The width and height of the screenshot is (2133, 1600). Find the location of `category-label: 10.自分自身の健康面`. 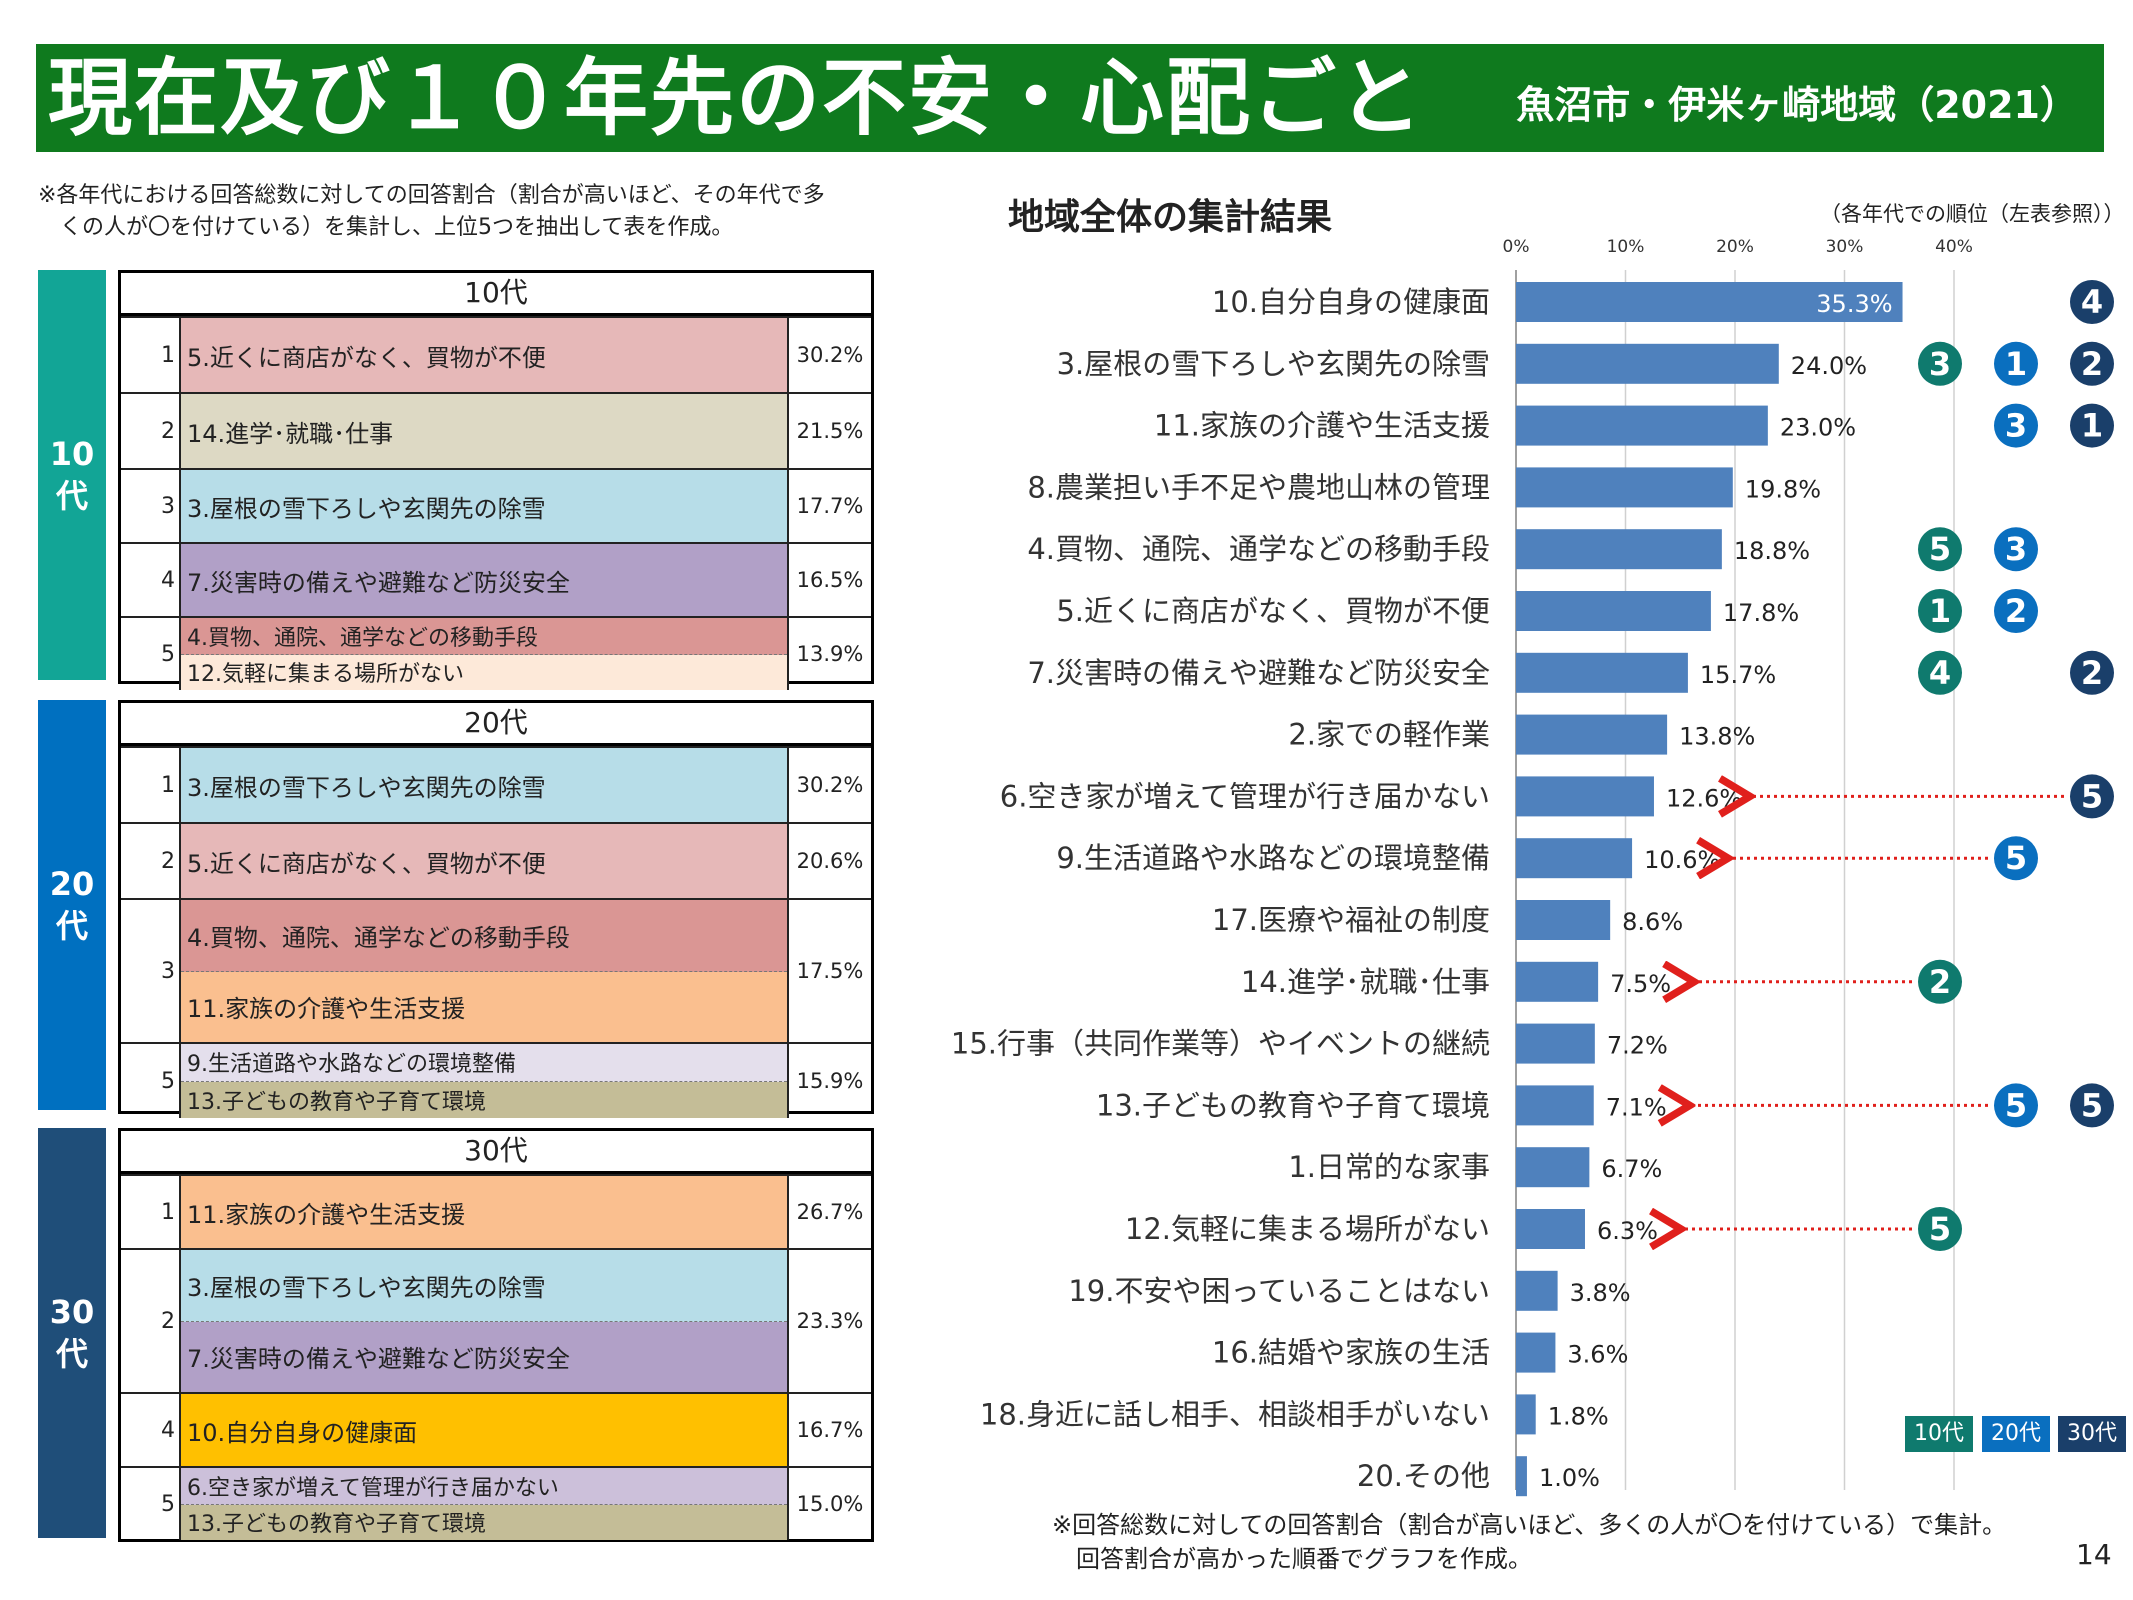

category-label: 10.自分自身の健康面 is located at coordinates (1351, 302).